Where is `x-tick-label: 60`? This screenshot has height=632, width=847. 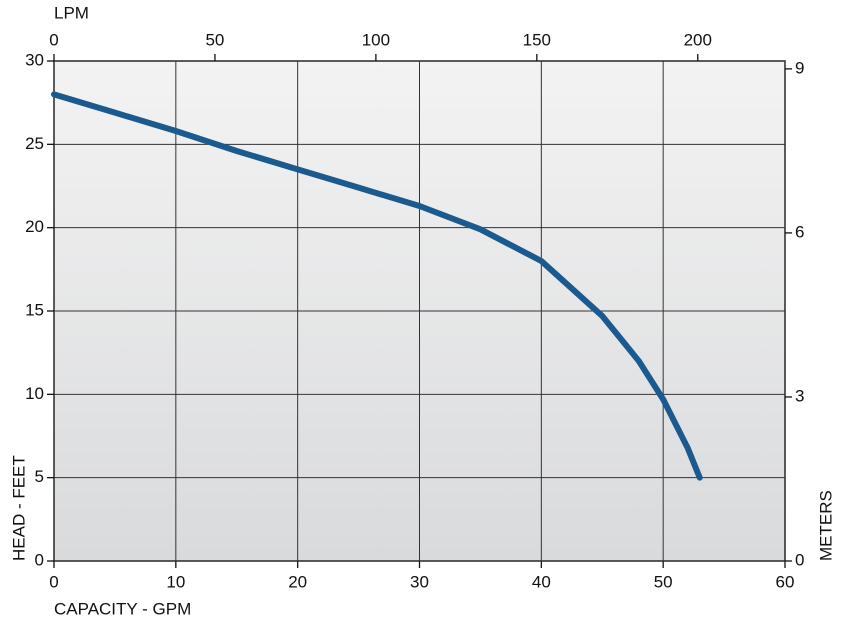
x-tick-label: 60 is located at coordinates (785, 581).